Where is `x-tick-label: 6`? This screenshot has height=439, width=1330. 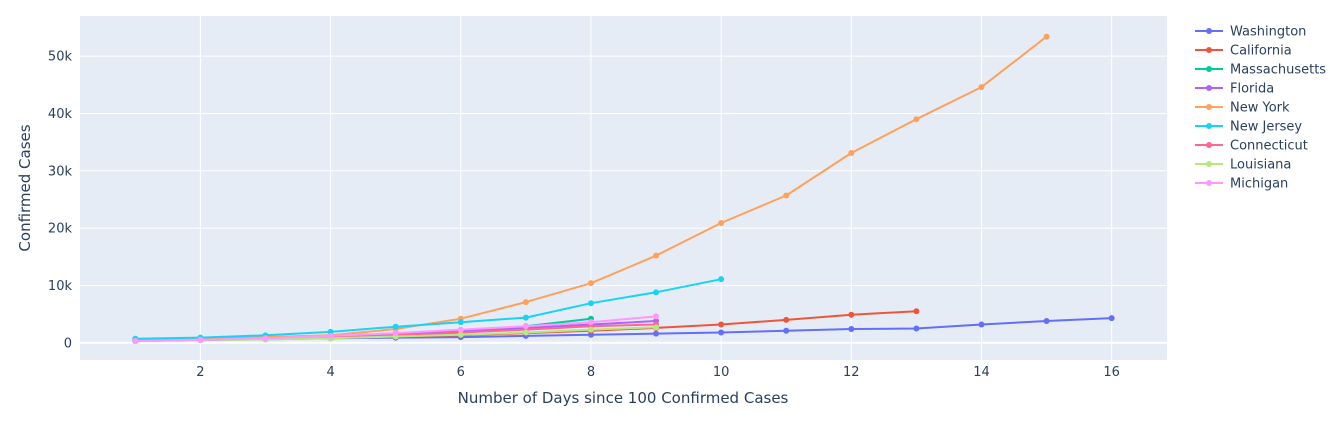
x-tick-label: 6 is located at coordinates (461, 372).